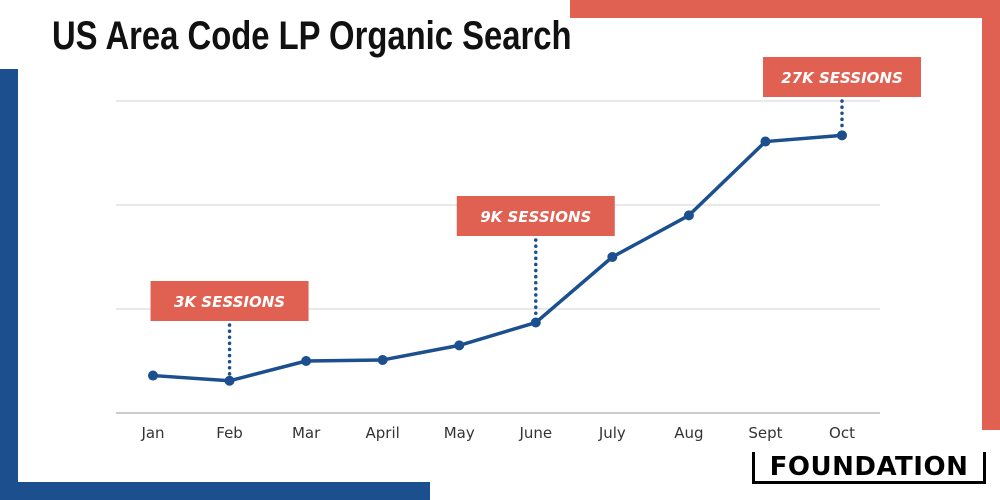 This screenshot has width=1000, height=500. Describe the element at coordinates (842, 433) in the screenshot. I see `x-tick-label: Oct` at that location.